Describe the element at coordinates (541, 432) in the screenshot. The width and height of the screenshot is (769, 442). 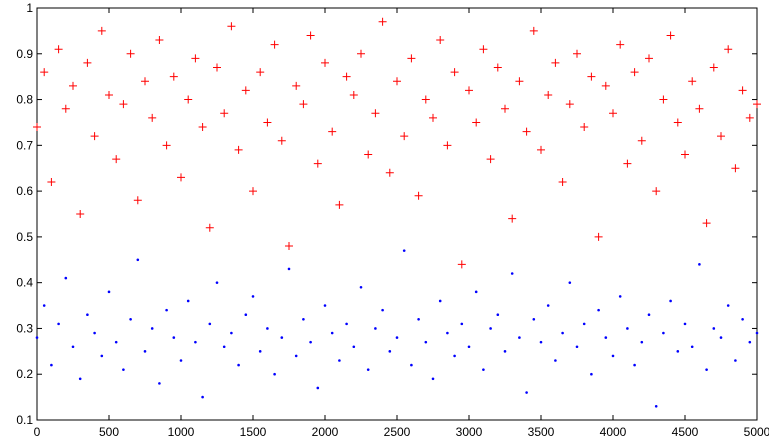
I see `x-tick-label: 3500` at that location.